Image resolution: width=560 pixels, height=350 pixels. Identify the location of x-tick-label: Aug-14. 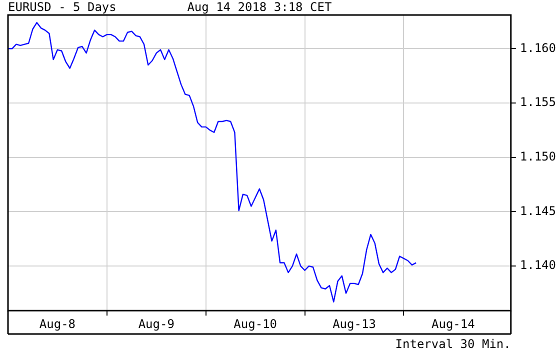
(453, 323).